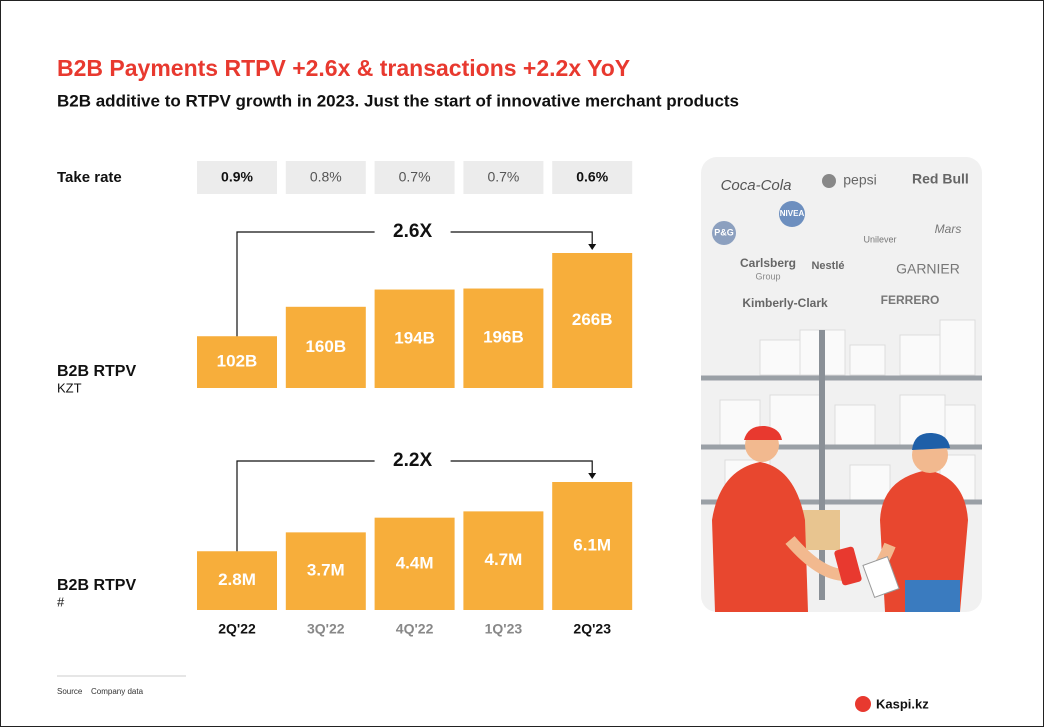  Describe the element at coordinates (504, 629) in the screenshot. I see `x-tick-label: 1Q'23` at that location.